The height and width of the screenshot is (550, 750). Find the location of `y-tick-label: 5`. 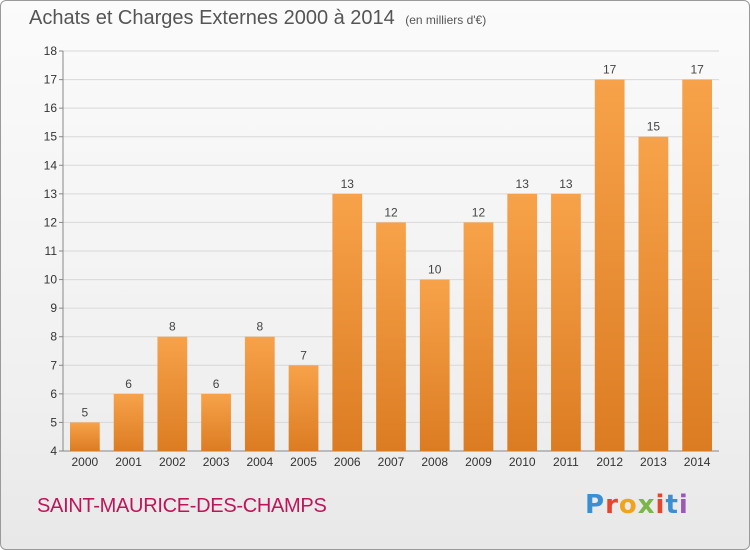

y-tick-label: 5 is located at coordinates (53, 422).